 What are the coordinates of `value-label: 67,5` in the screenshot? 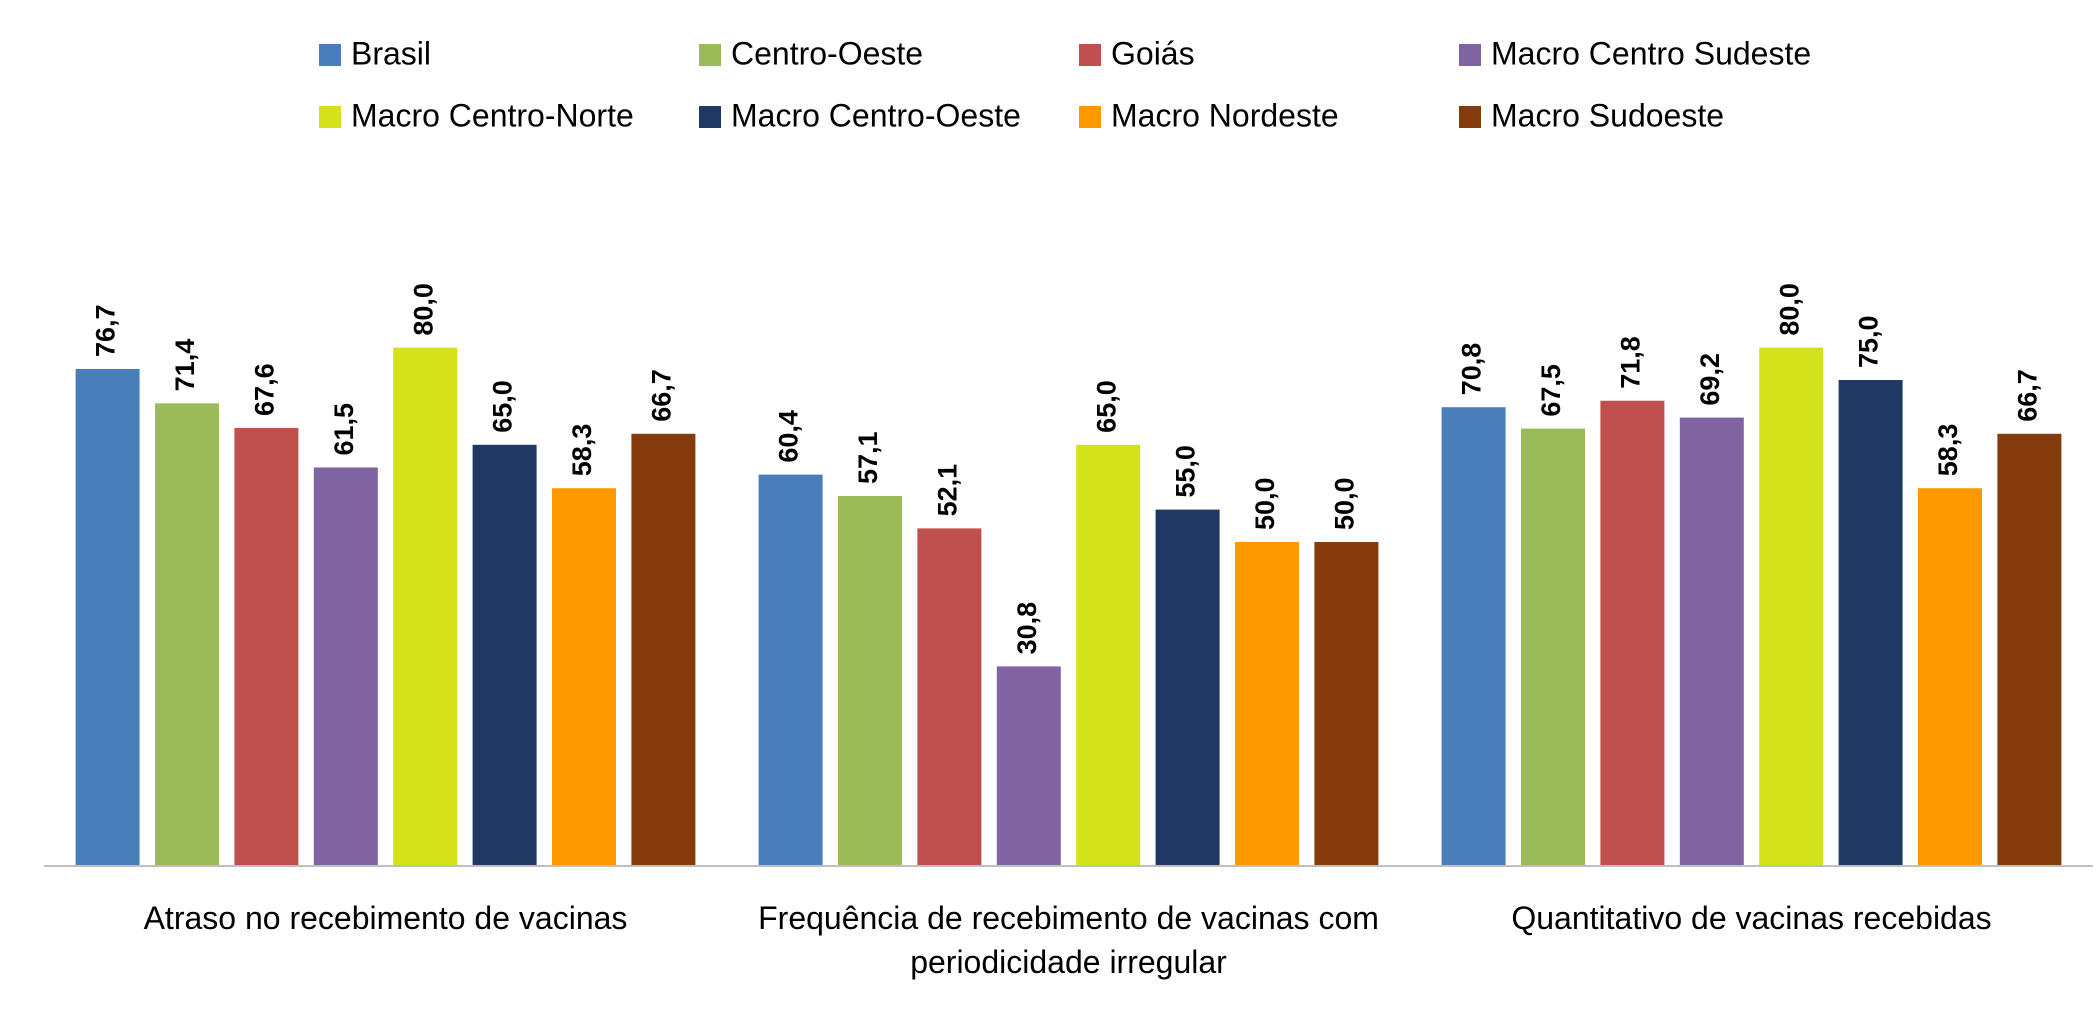 It's located at (1551, 390).